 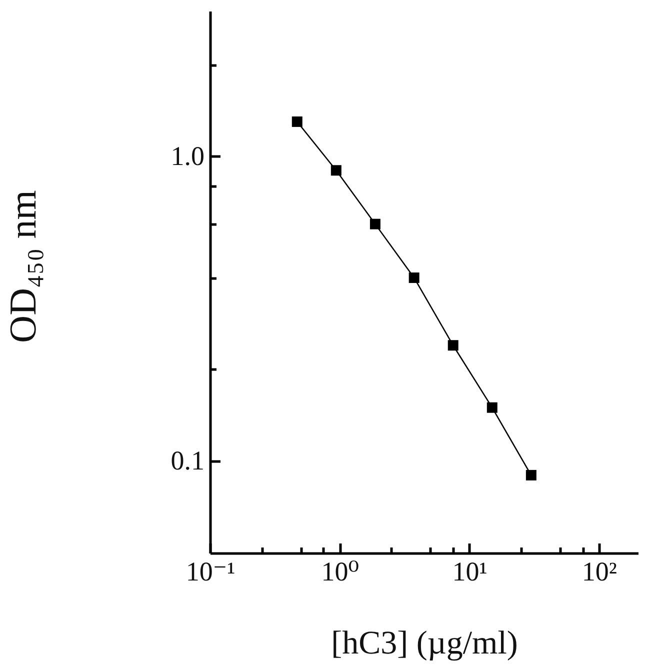 I want to click on x-tick-label: 10⁻¹, so click(x=211, y=571).